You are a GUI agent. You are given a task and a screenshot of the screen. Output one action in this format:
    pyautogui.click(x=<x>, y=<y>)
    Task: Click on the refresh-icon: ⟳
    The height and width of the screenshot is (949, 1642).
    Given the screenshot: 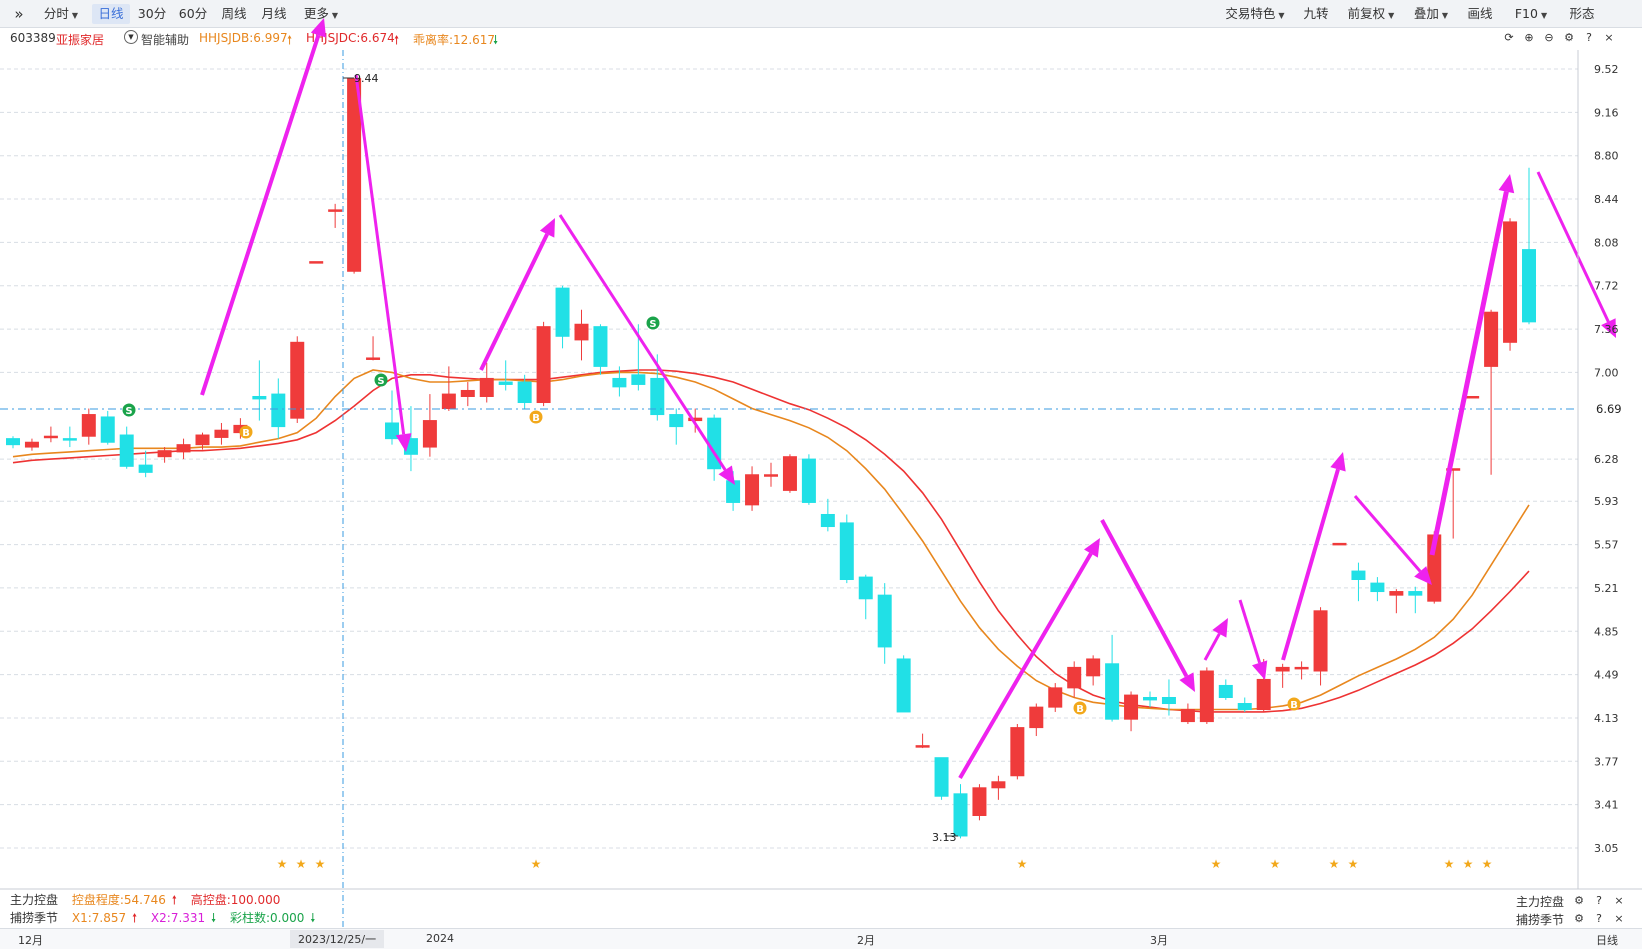 What is the action you would take?
    pyautogui.click(x=1509, y=37)
    